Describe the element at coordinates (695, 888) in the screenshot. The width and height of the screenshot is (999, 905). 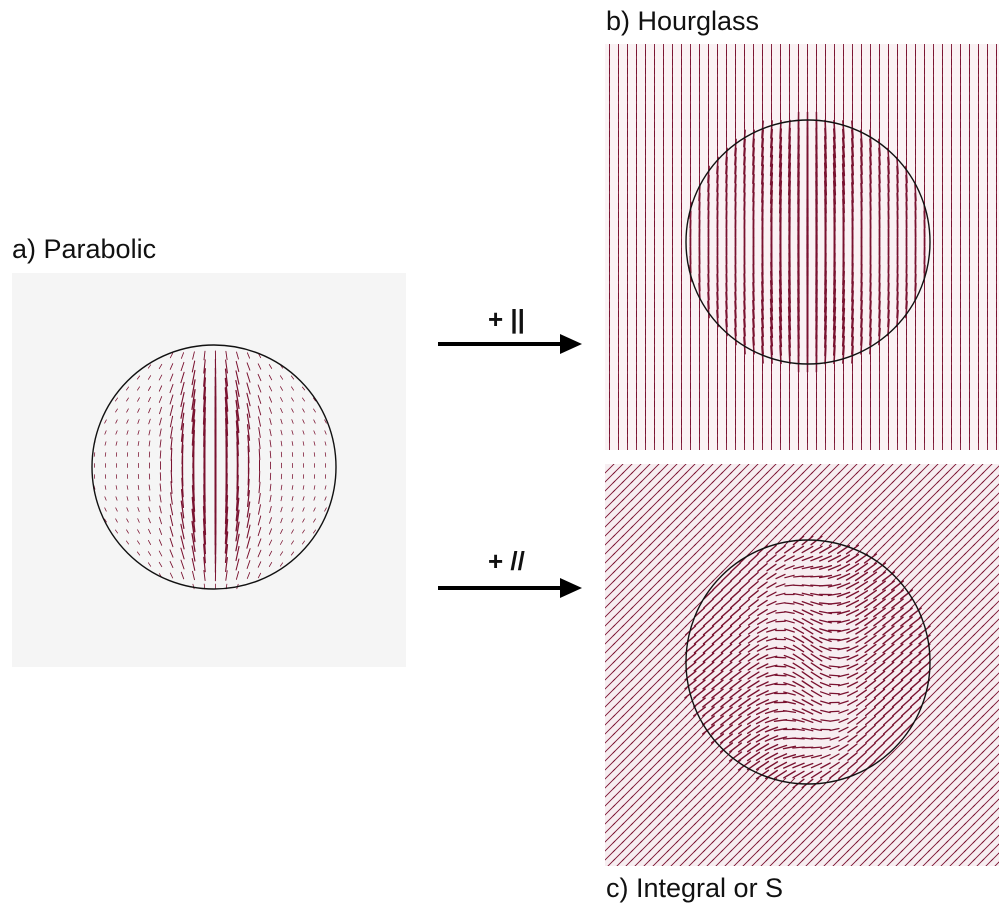
I see `panel-c-label: c) Integral or S` at that location.